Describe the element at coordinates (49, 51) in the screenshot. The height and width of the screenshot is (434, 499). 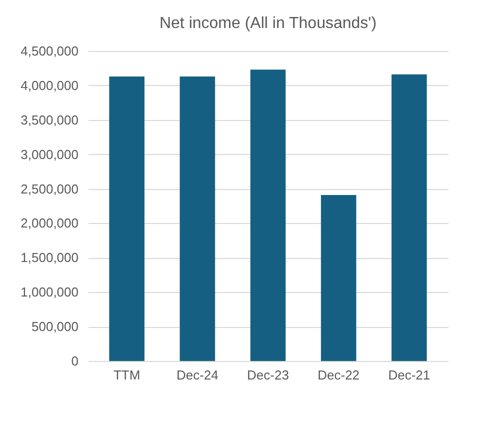
I see `y-tick-label: 4,500,000` at that location.